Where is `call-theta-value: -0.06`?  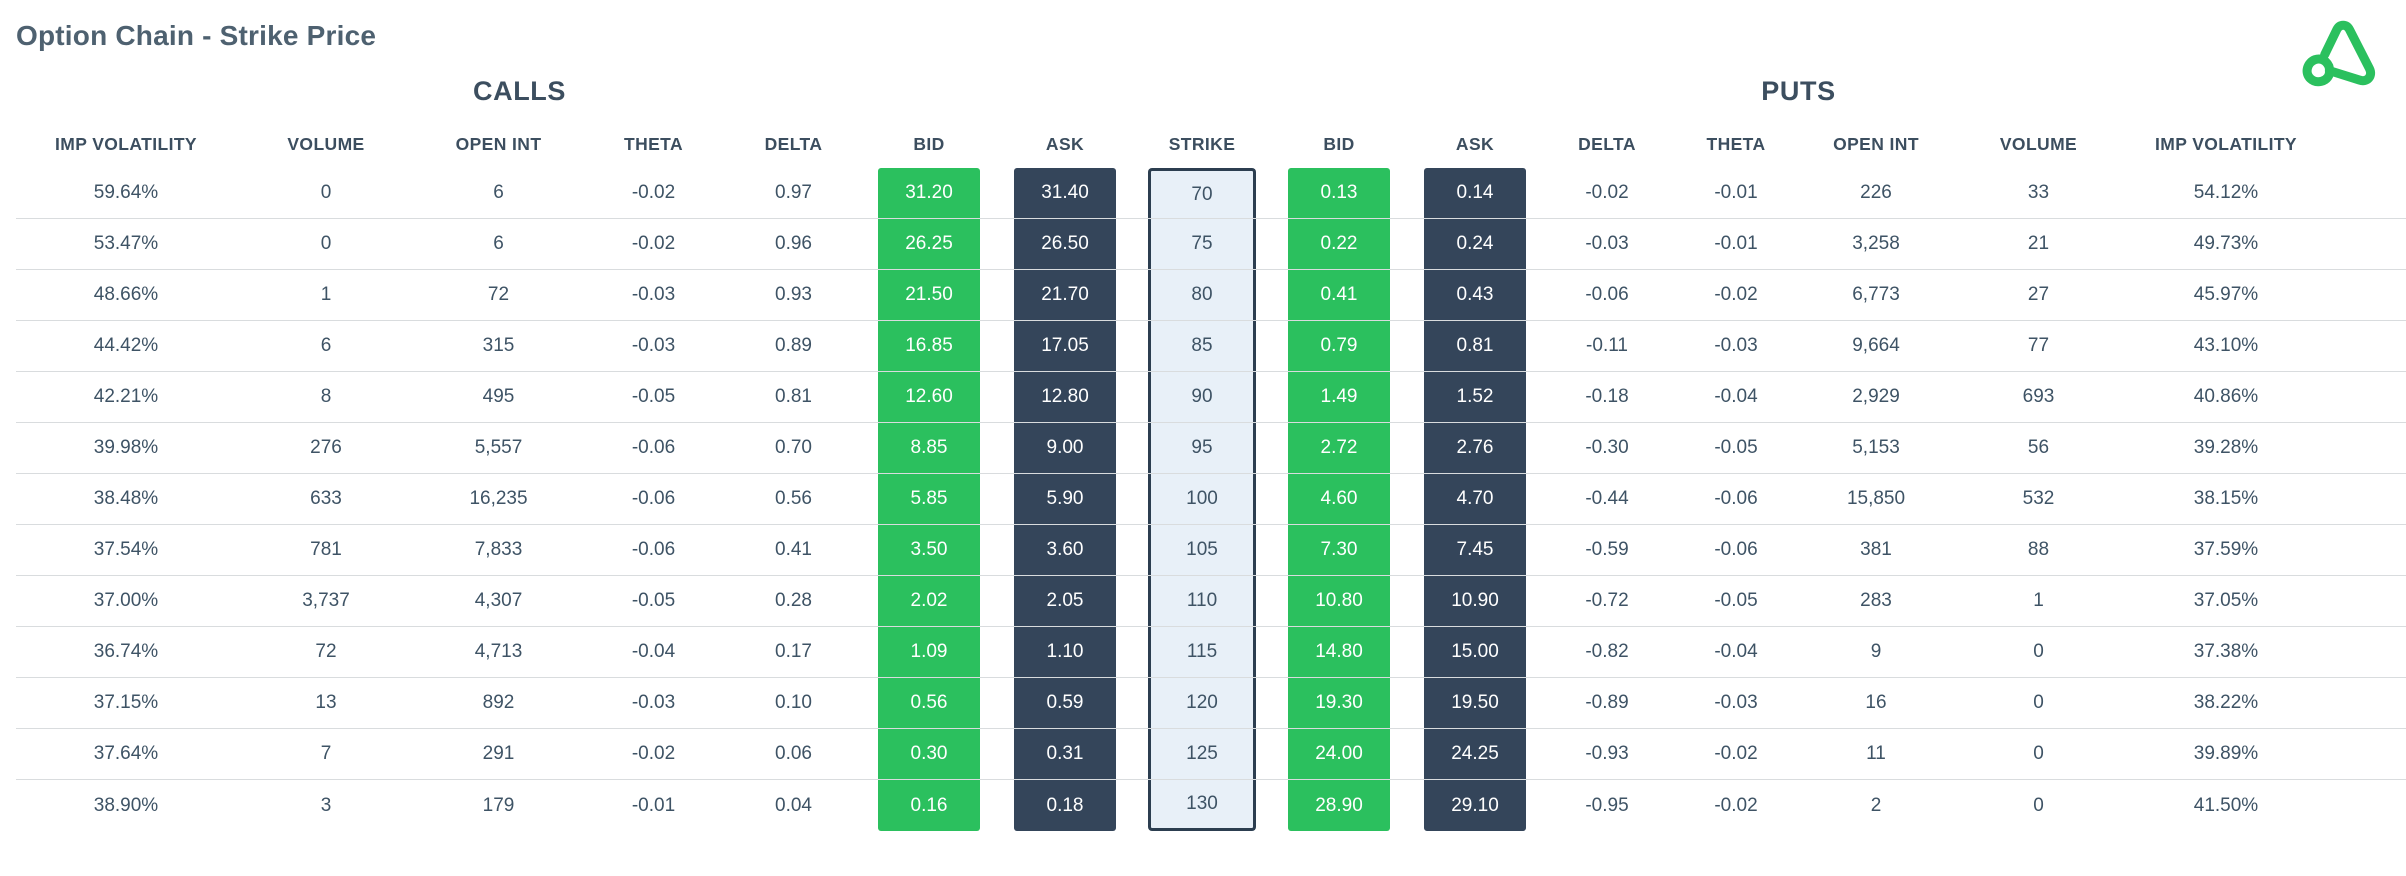
call-theta-value: -0.06 is located at coordinates (653, 549).